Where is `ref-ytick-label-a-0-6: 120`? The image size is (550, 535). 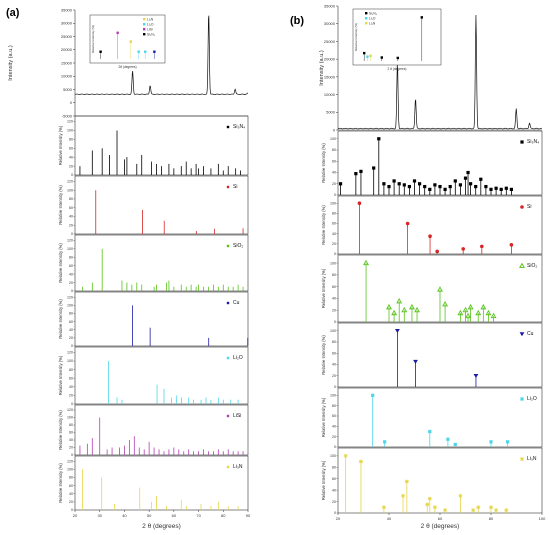
ref-ytick-label-a-0-6: 120 is located at coordinates (70, 122).